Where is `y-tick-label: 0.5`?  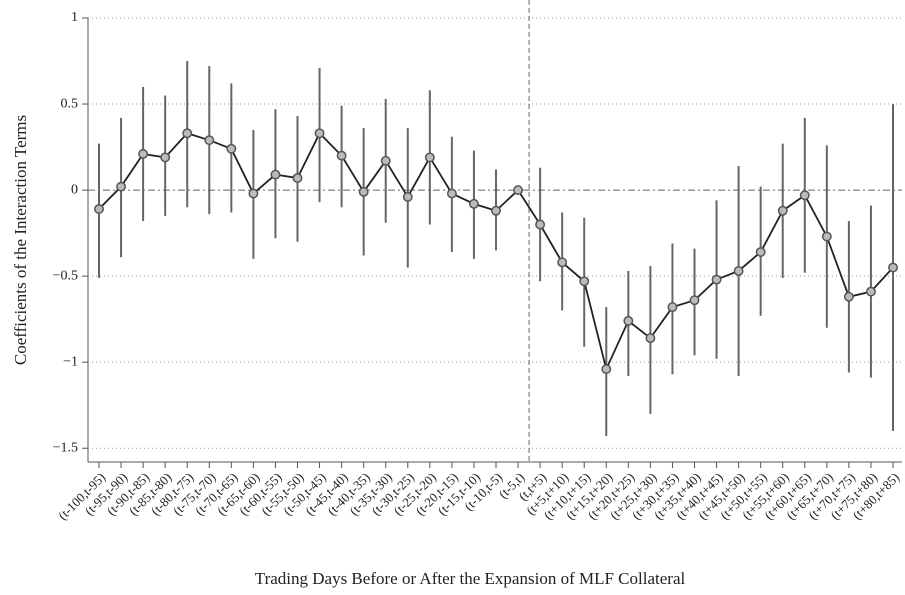
y-tick-label: 0.5 is located at coordinates (70, 103).